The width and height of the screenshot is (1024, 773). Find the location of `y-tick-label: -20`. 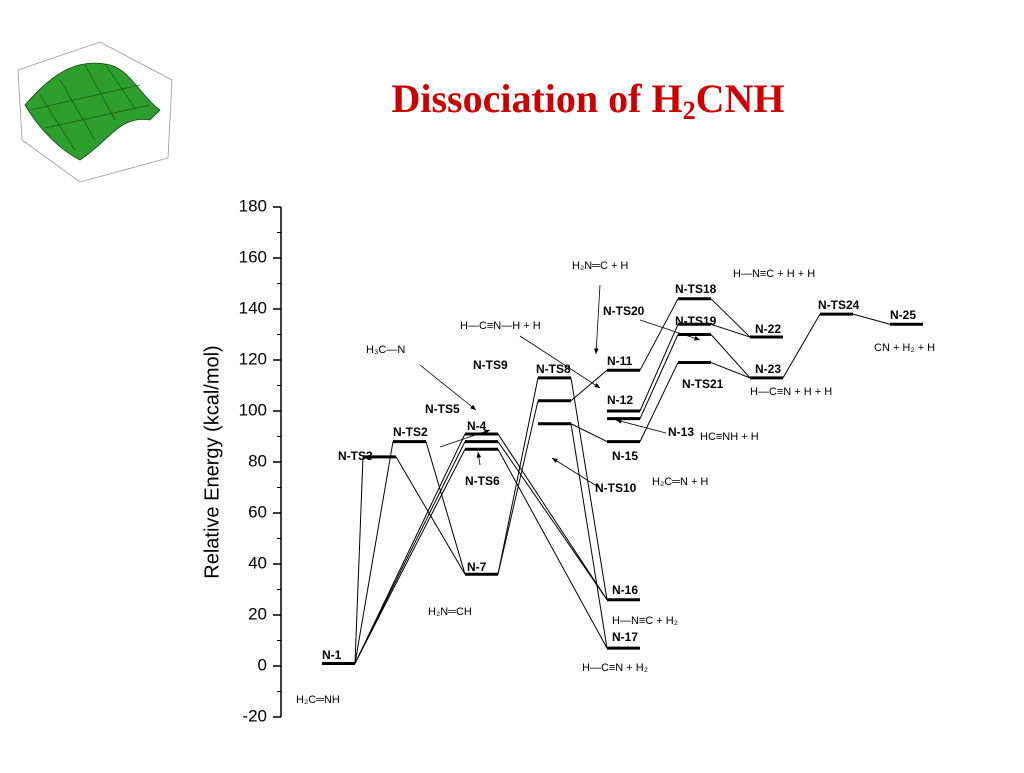

y-tick-label: -20 is located at coordinates (254, 715).